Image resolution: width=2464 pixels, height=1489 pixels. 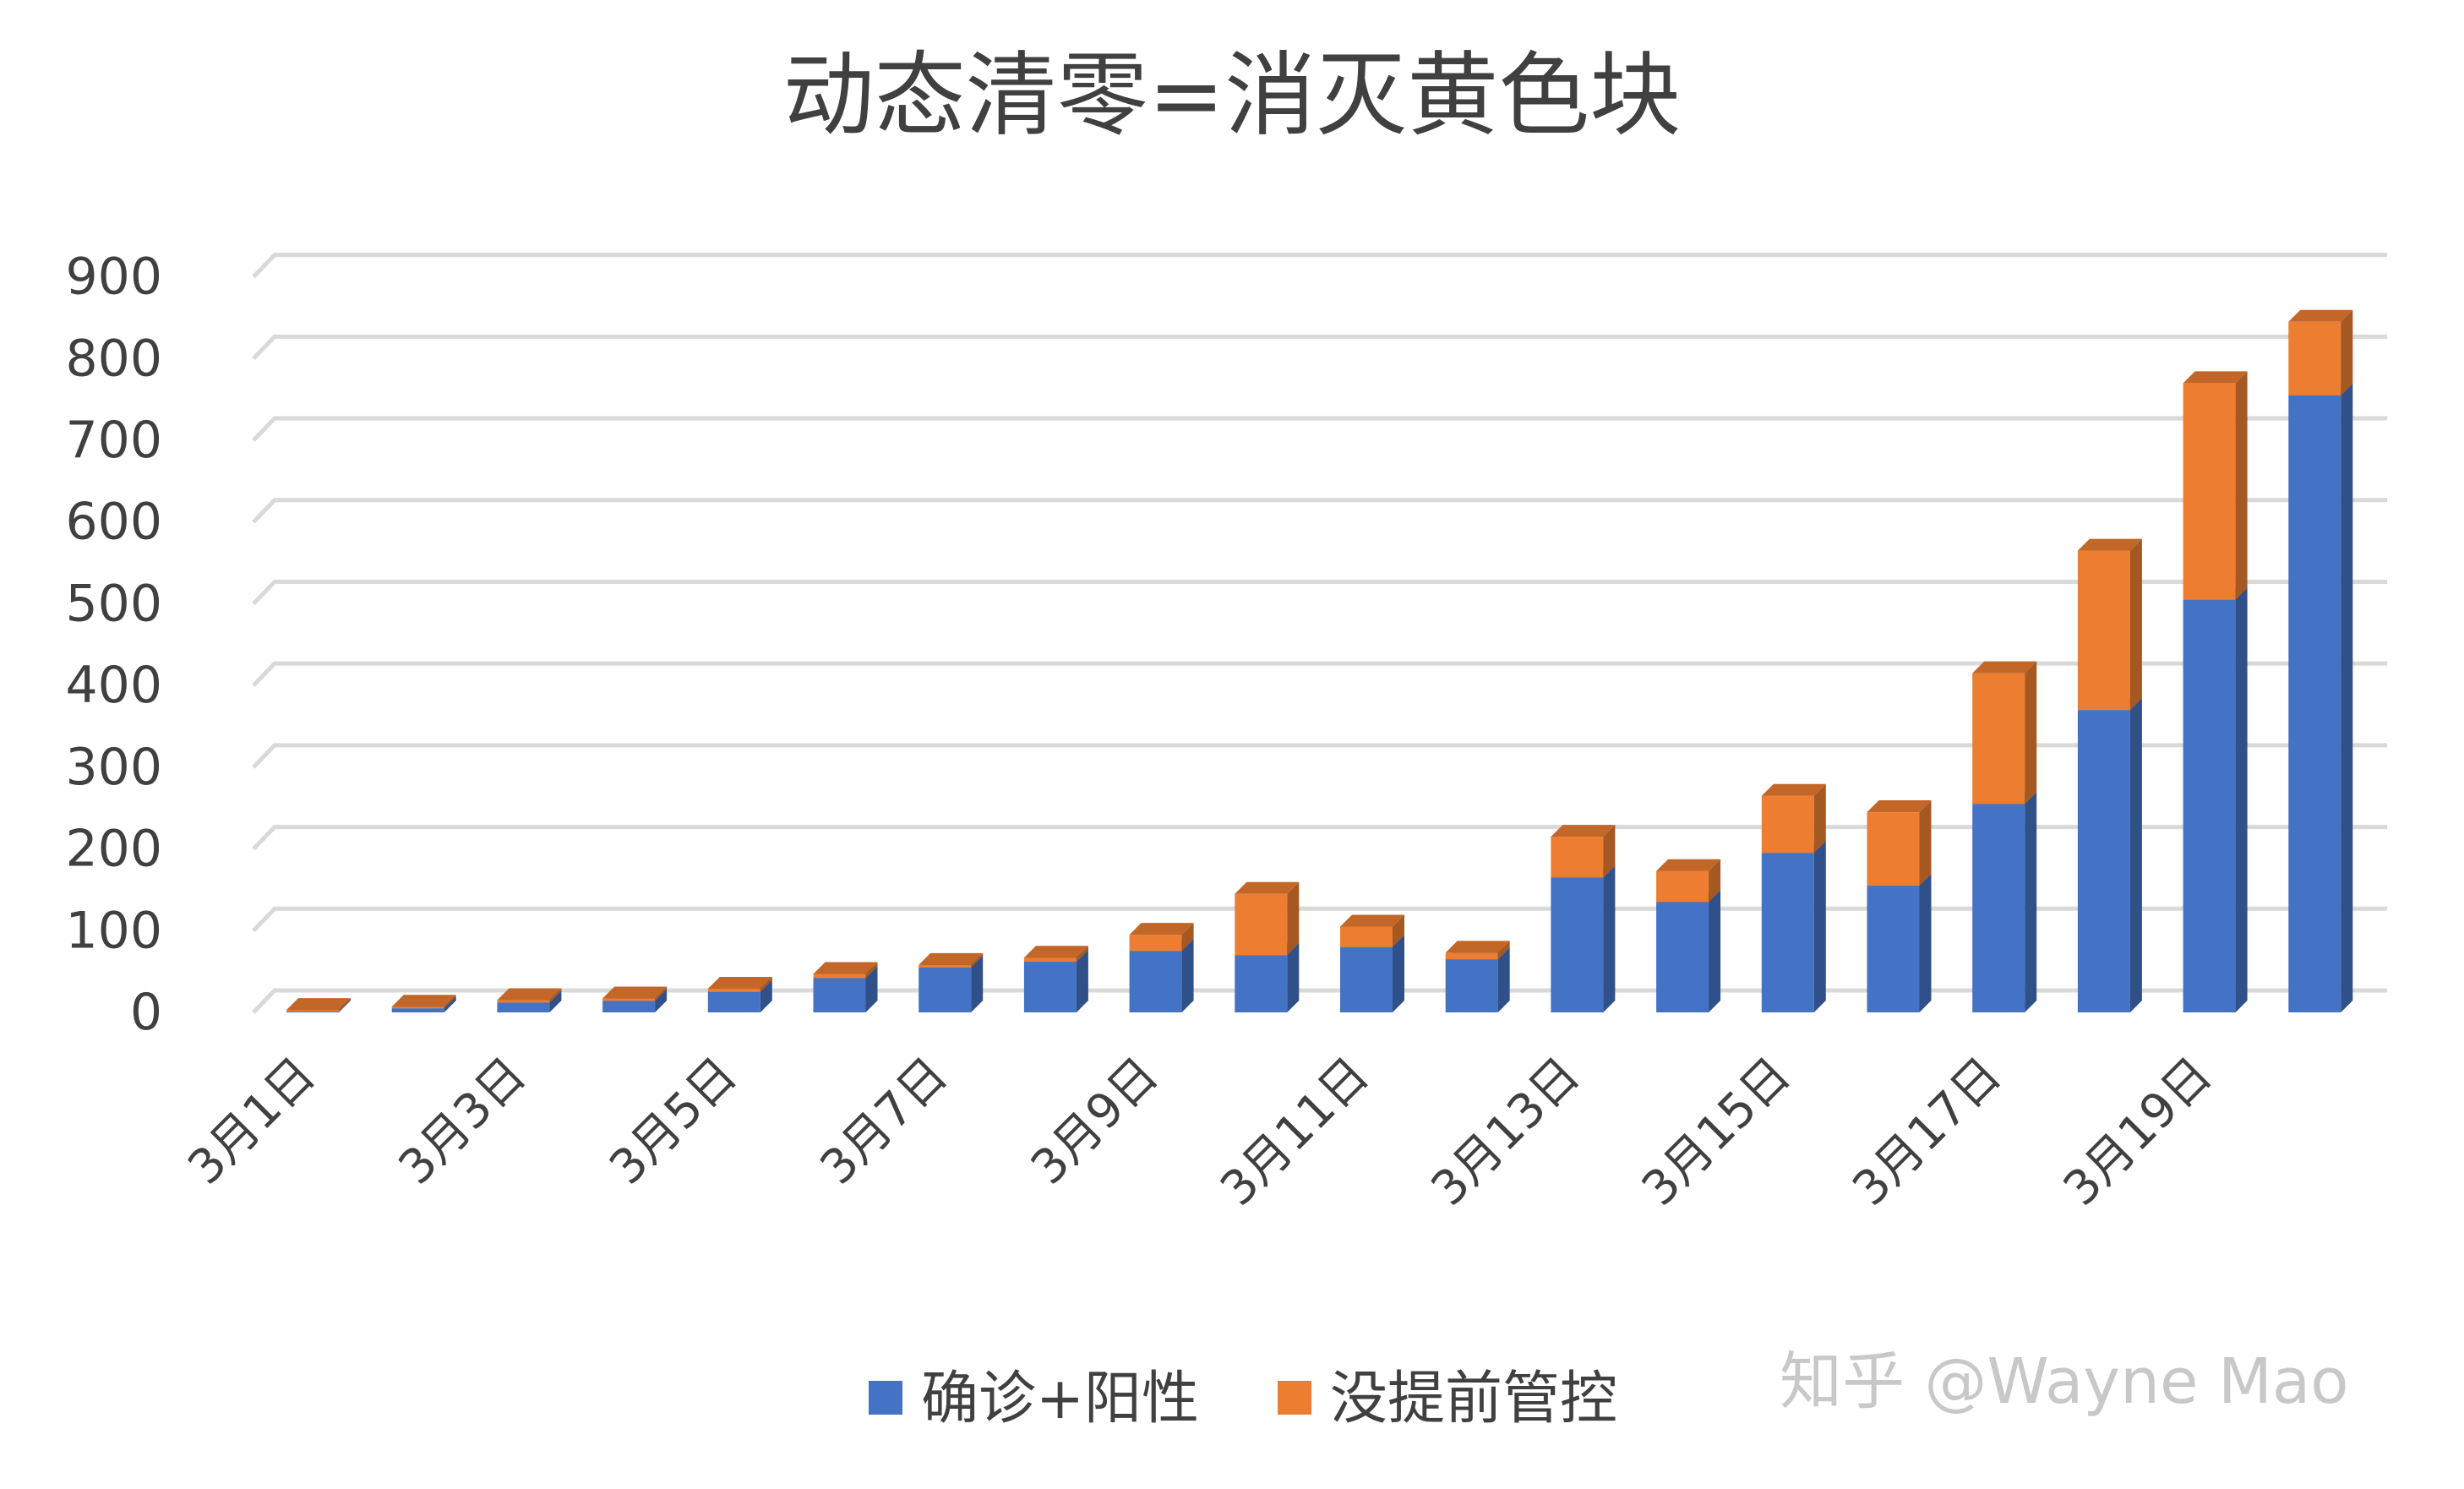 What do you see at coordinates (1295, 1132) in the screenshot?
I see `x-tick-label: 3月11日` at bounding box center [1295, 1132].